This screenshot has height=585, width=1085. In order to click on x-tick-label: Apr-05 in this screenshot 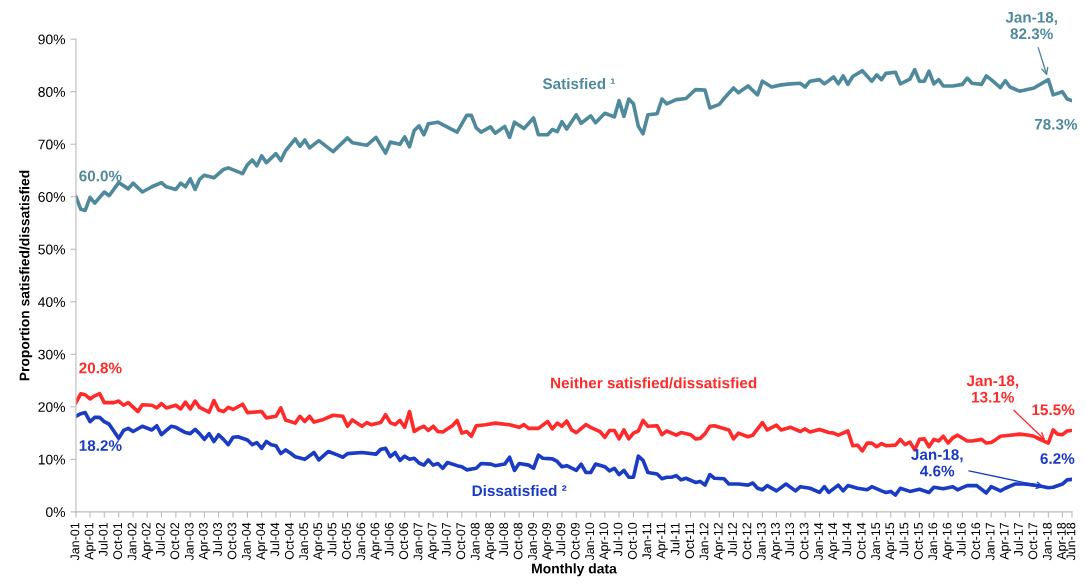, I will do `click(319, 541)`.